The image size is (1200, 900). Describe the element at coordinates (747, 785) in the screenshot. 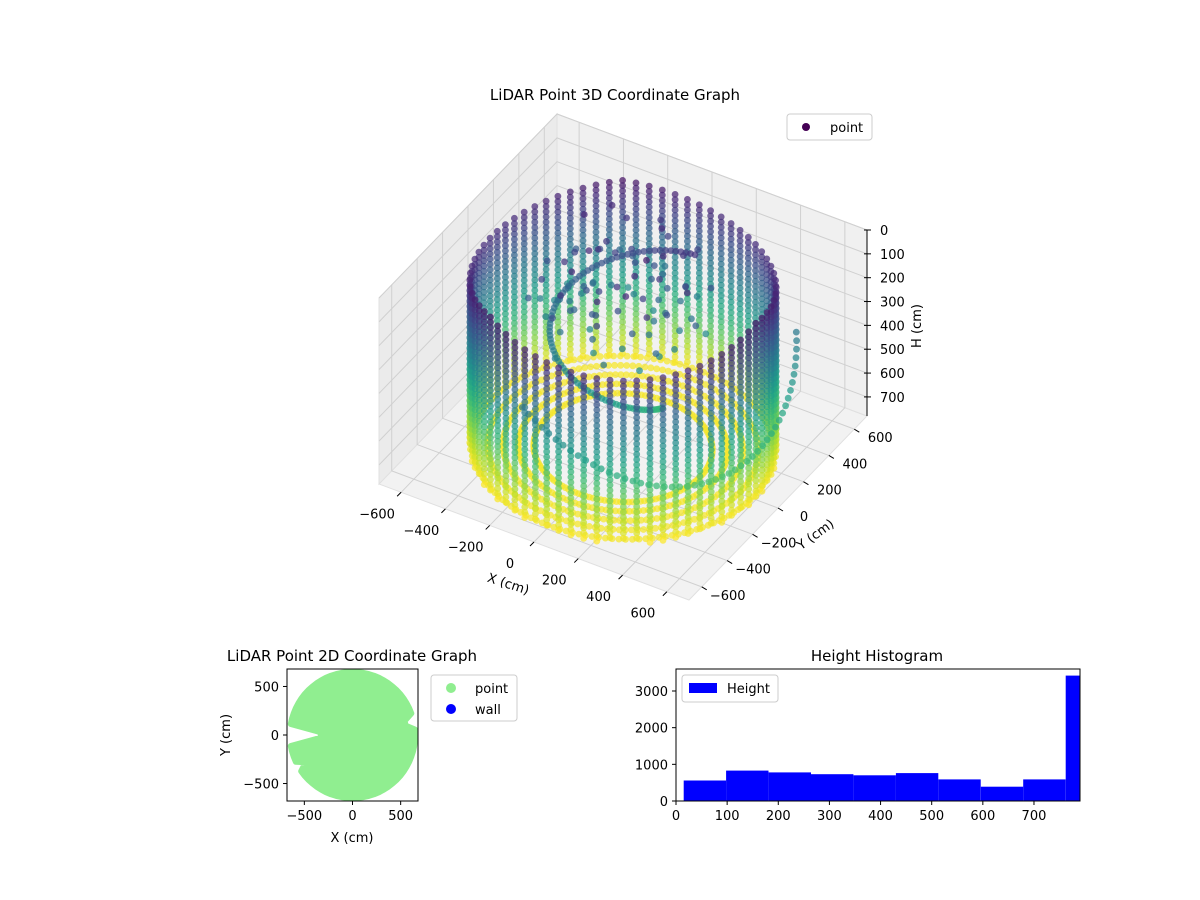

I see `histogram-bar` at that location.